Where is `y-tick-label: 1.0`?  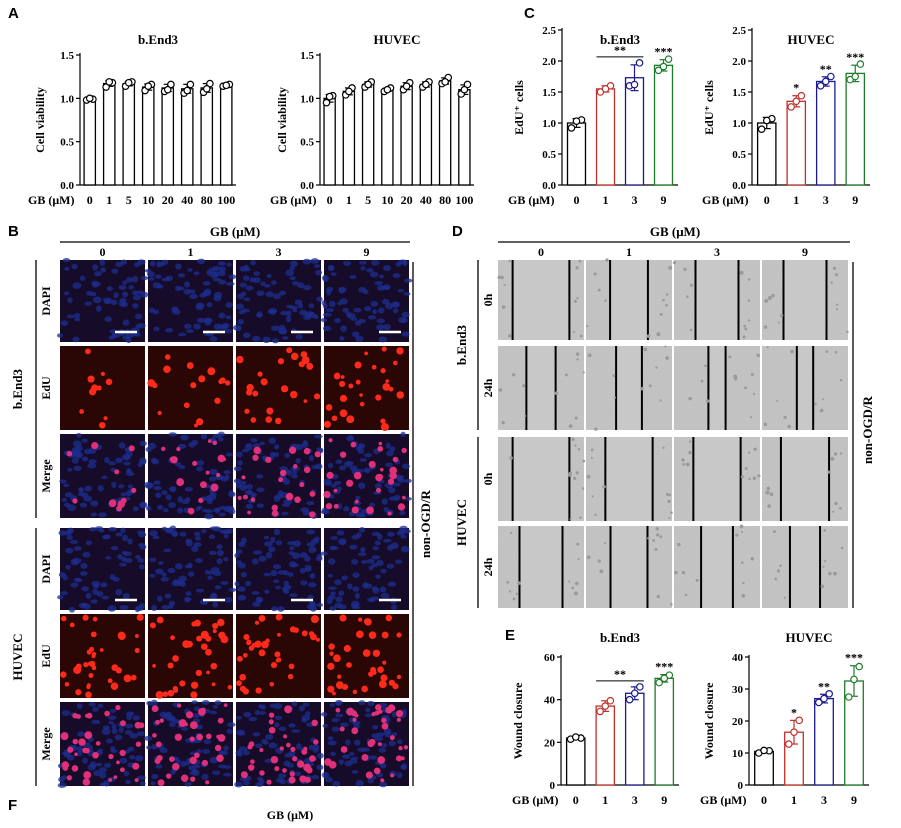 y-tick-label: 1.0 is located at coordinates (67, 99).